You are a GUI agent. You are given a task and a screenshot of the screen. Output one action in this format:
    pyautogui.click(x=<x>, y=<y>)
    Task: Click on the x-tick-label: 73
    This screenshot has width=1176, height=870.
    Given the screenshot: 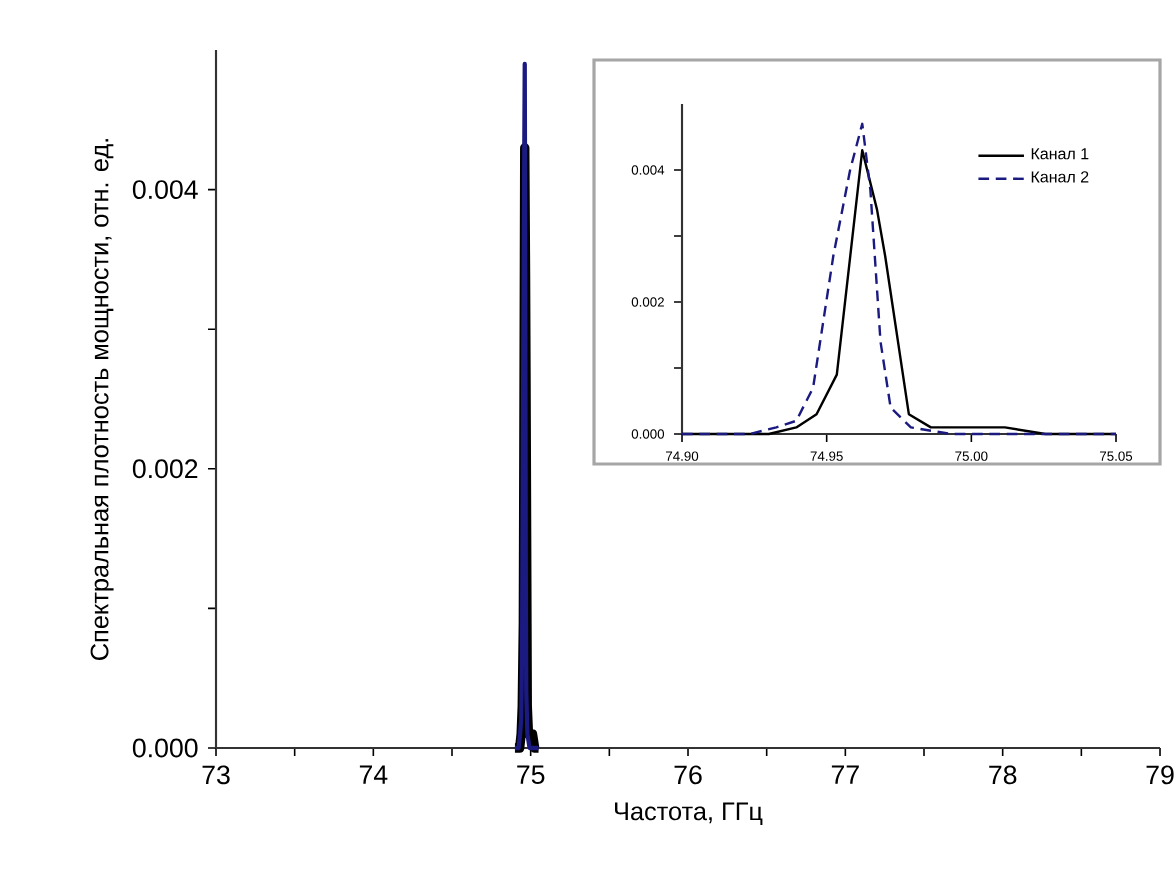 What is the action you would take?
    pyautogui.click(x=216, y=775)
    